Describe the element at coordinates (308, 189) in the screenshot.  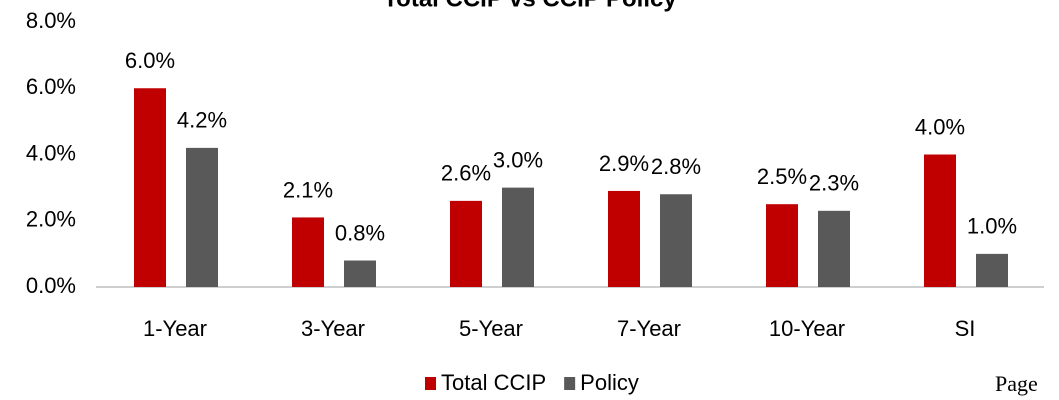
I see `value-label: 2.1%` at that location.